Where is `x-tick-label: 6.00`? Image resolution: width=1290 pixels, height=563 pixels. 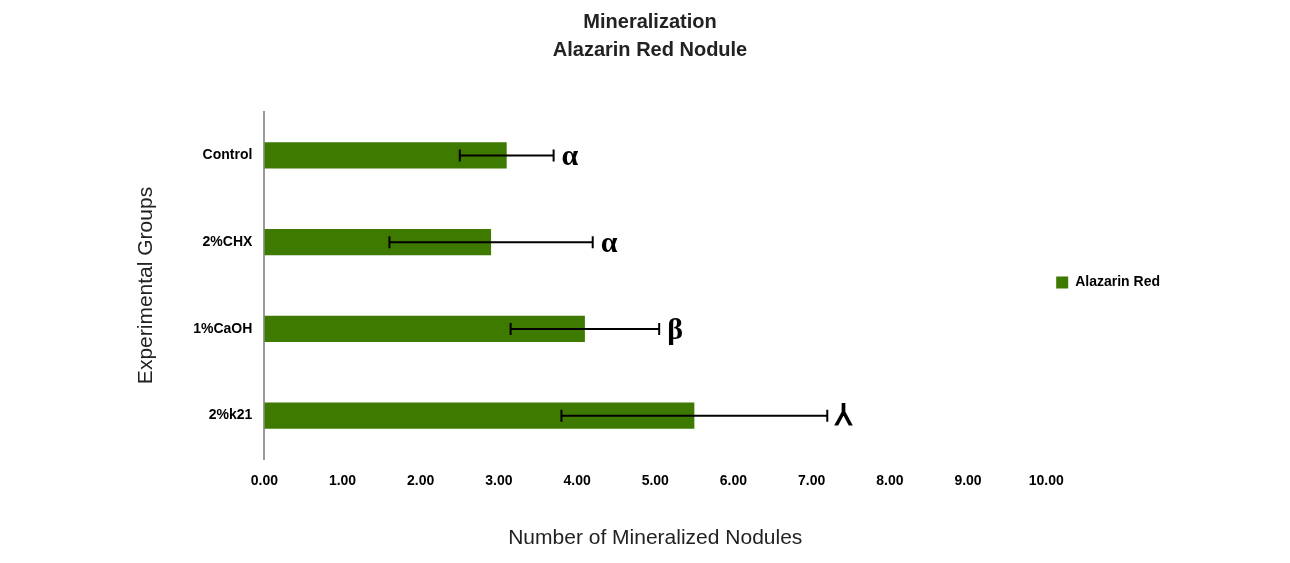 x-tick-label: 6.00 is located at coordinates (733, 480).